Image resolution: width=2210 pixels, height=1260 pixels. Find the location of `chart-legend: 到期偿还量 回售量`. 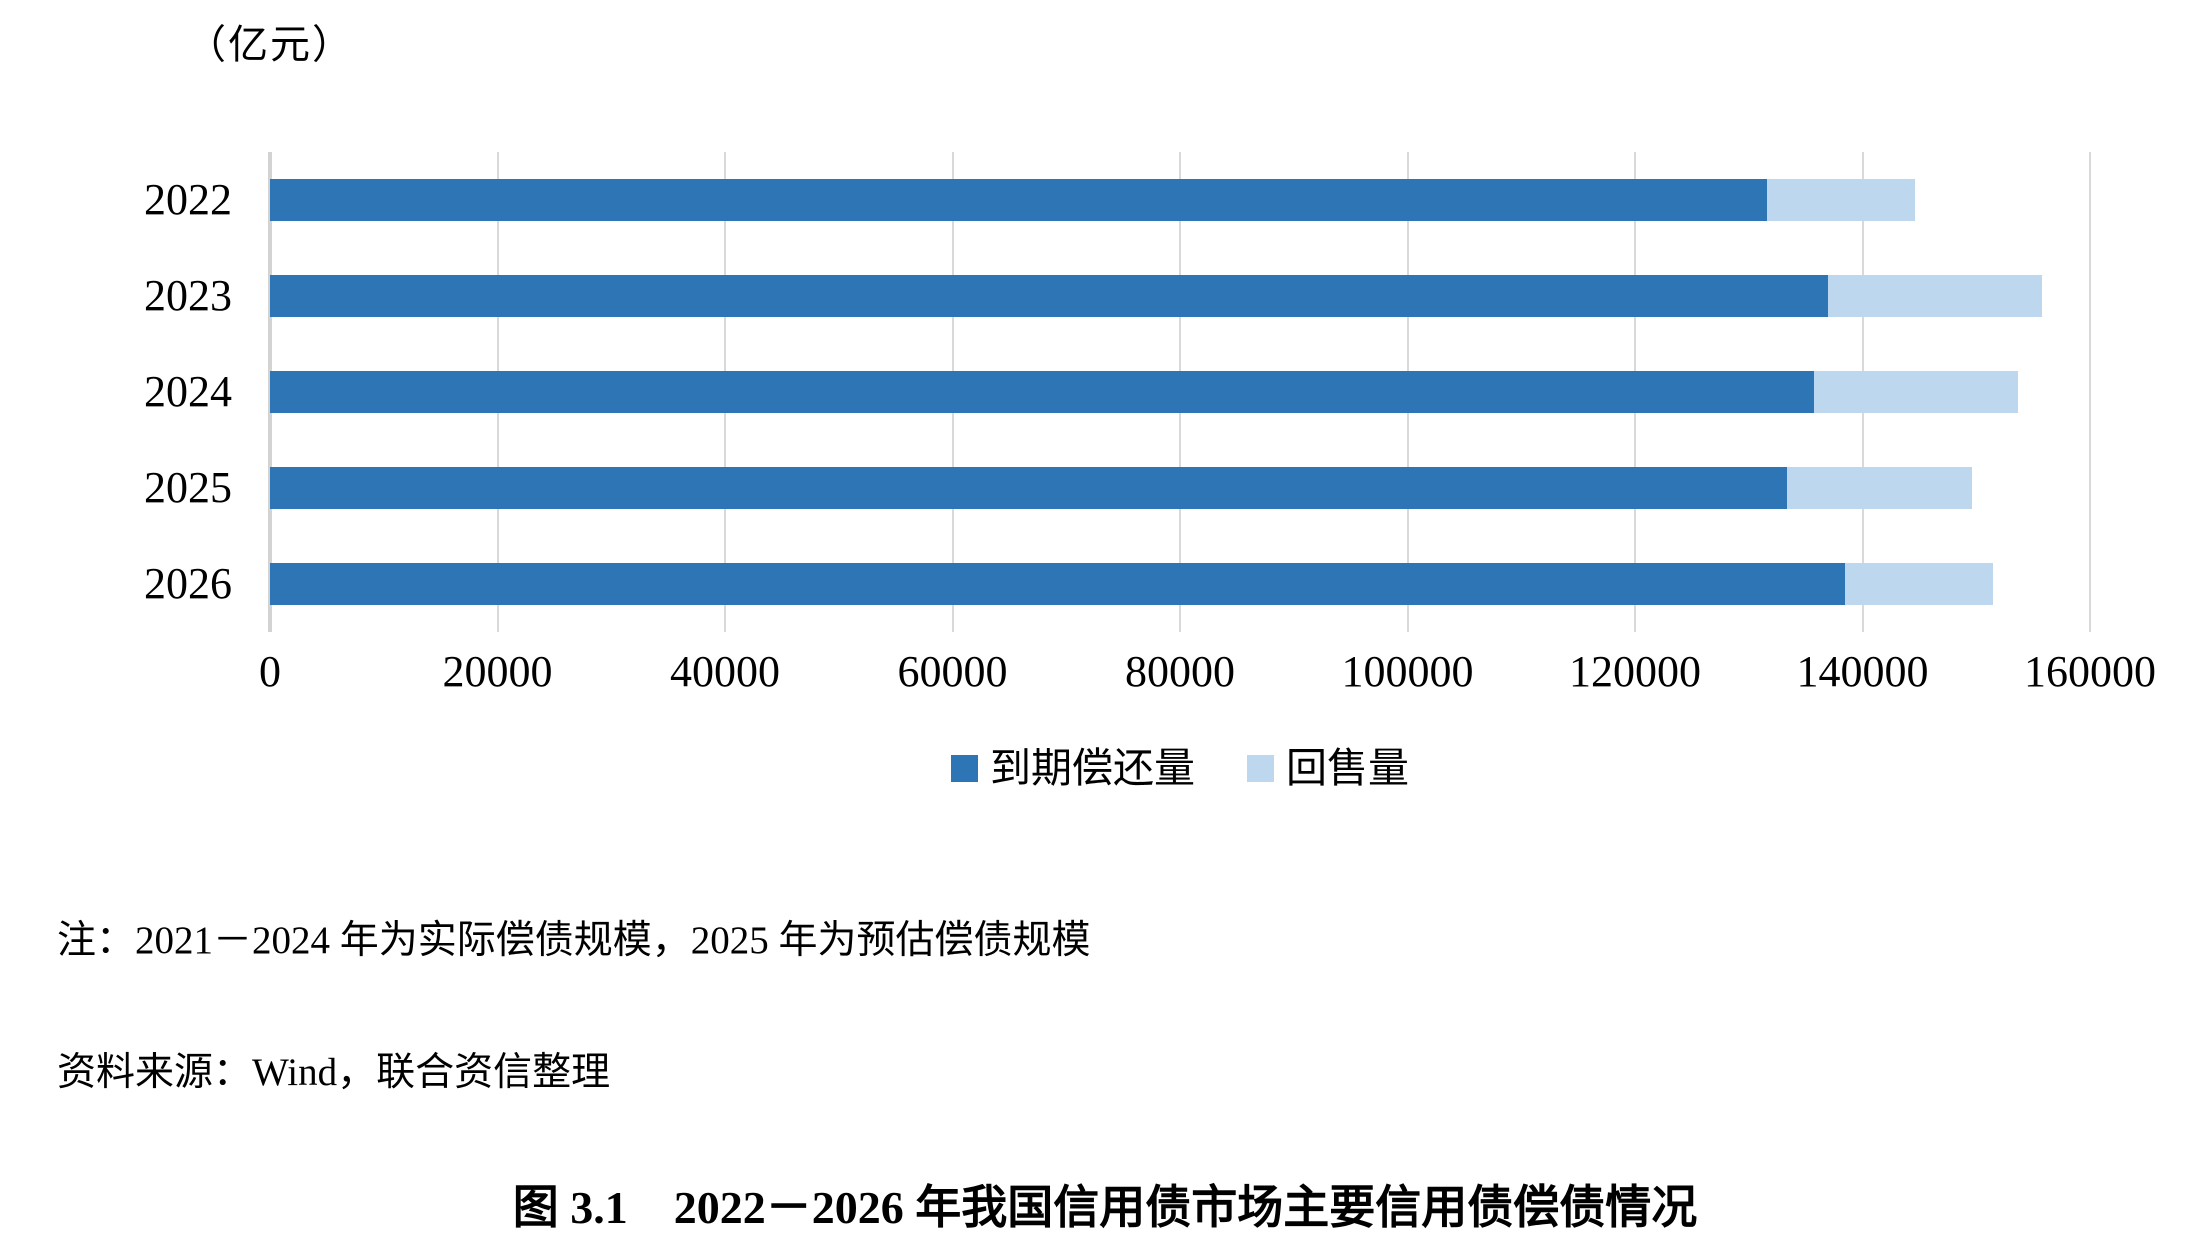

chart-legend: 到期偿还量 回售量 is located at coordinates (1180, 768).